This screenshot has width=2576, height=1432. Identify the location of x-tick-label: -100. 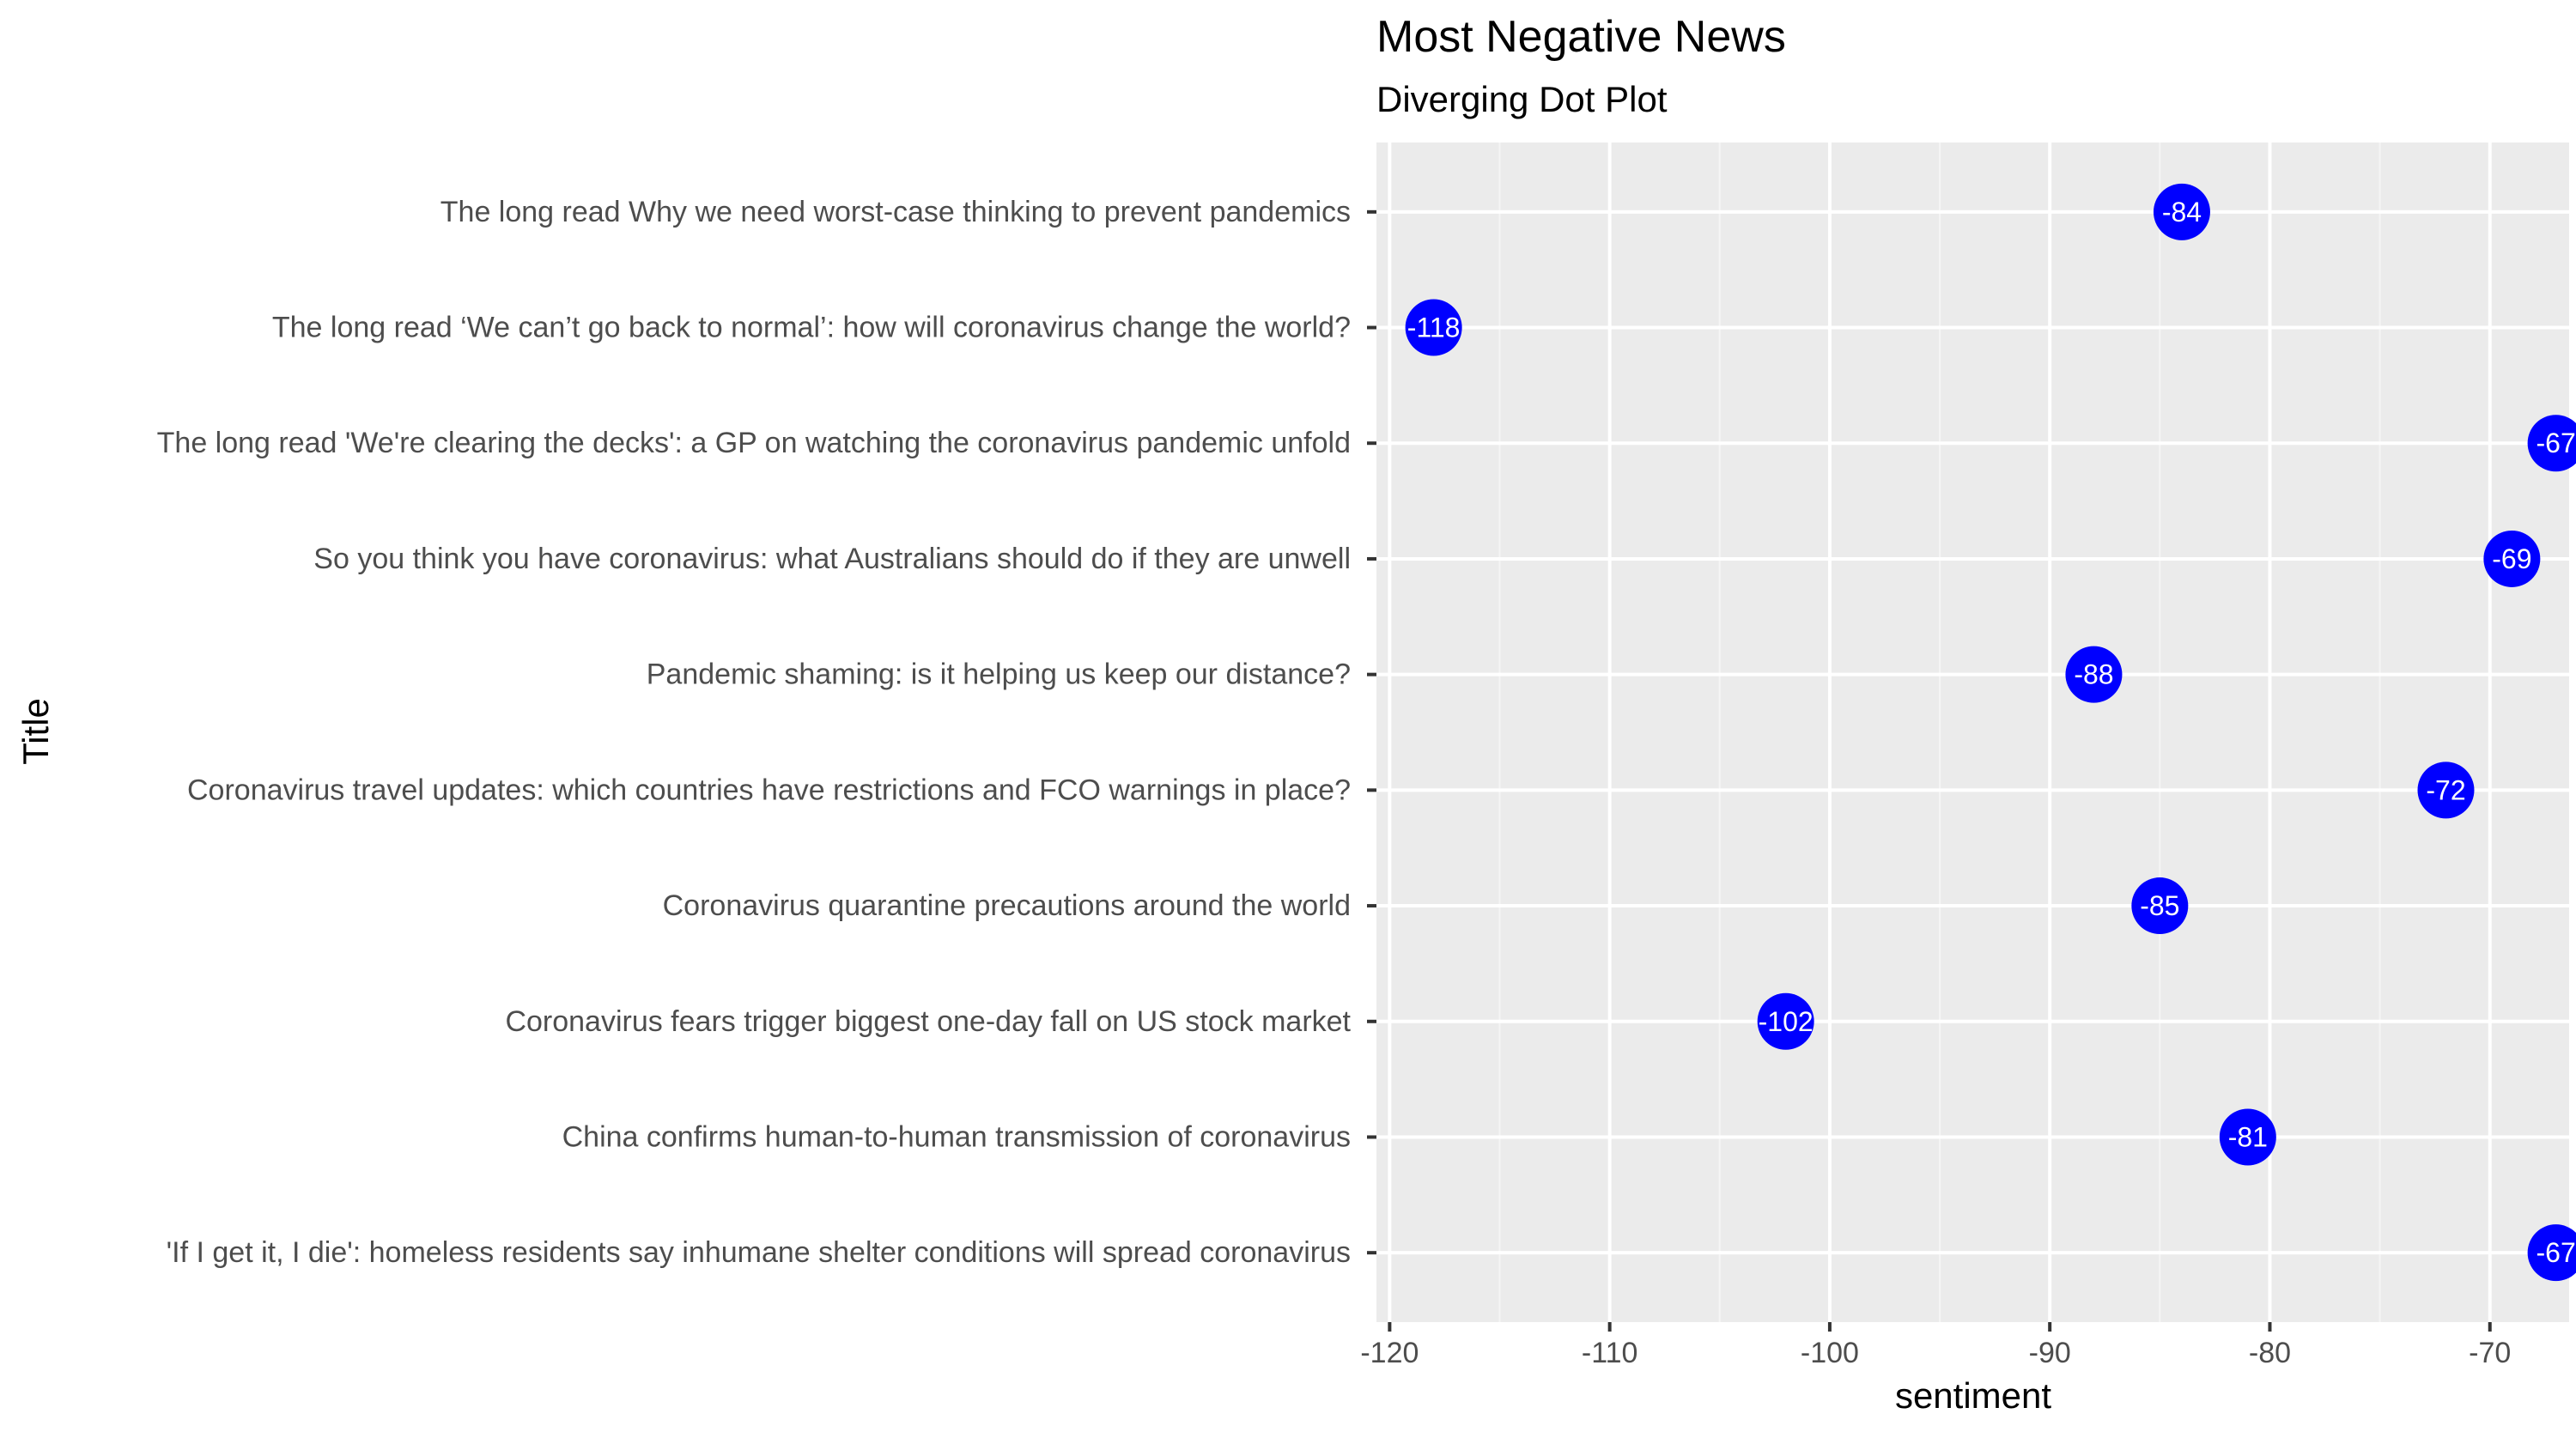
(1830, 1353).